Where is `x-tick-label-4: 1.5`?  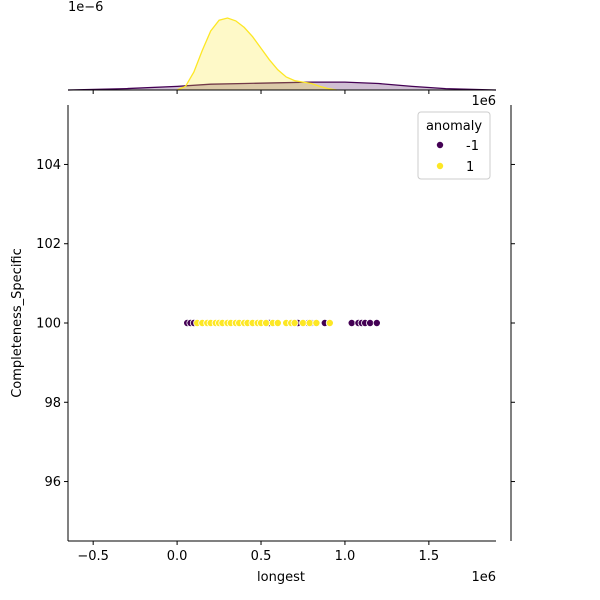 x-tick-label-4: 1.5 is located at coordinates (429, 556).